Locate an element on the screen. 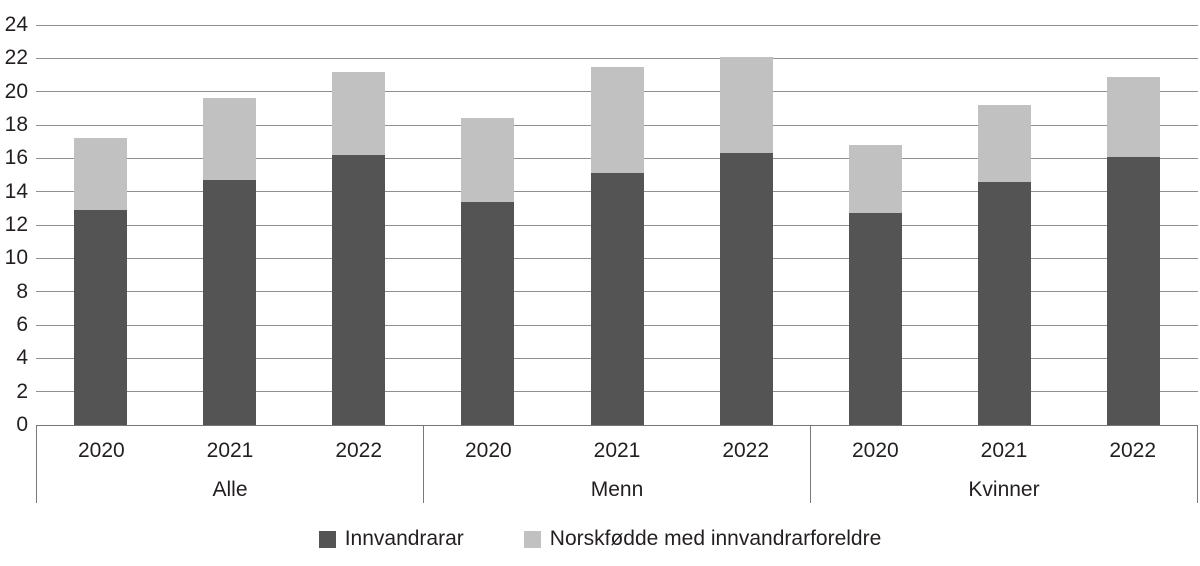 The image size is (1200, 566). bar-segment-innvandrarar-menn-2021 is located at coordinates (617, 299).